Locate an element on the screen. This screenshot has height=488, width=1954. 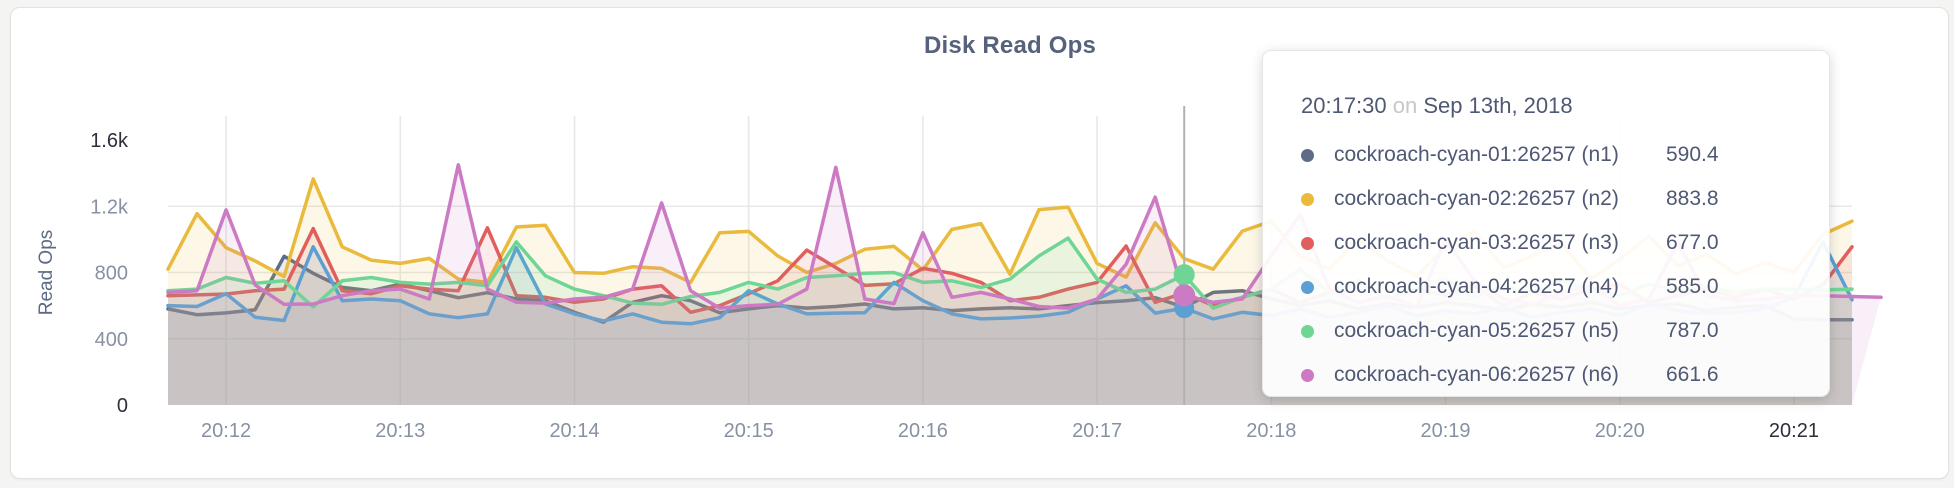
tooltip-header: 20:17:30 on Sep 13th, 2018 is located at coordinates (1553, 106).